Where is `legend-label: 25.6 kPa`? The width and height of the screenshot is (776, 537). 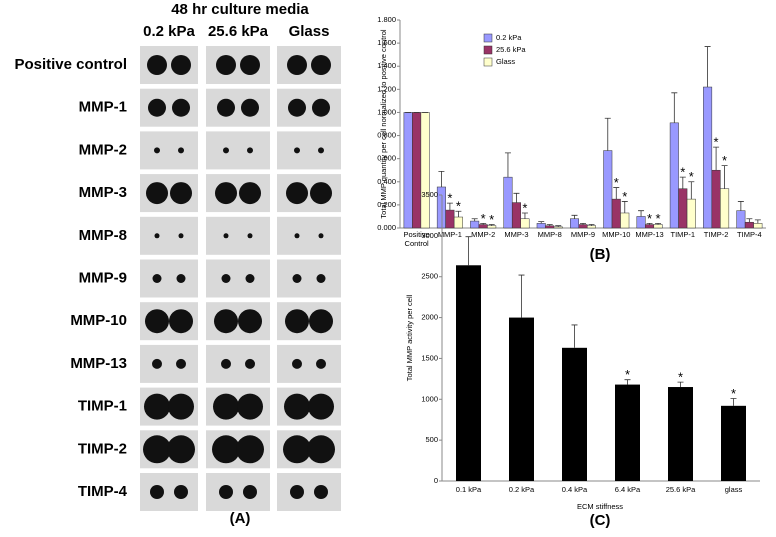 legend-label: 25.6 kPa is located at coordinates (511, 49).